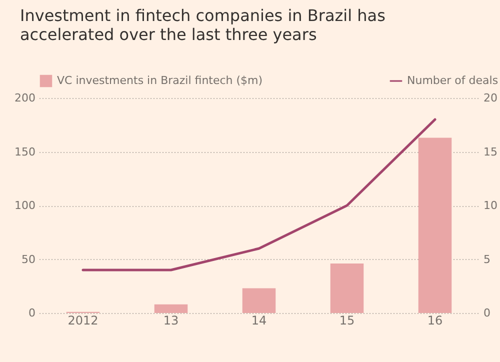 This screenshot has width=500, height=362. Describe the element at coordinates (487, 259) in the screenshot. I see `y2-tick-label: 5` at that location.